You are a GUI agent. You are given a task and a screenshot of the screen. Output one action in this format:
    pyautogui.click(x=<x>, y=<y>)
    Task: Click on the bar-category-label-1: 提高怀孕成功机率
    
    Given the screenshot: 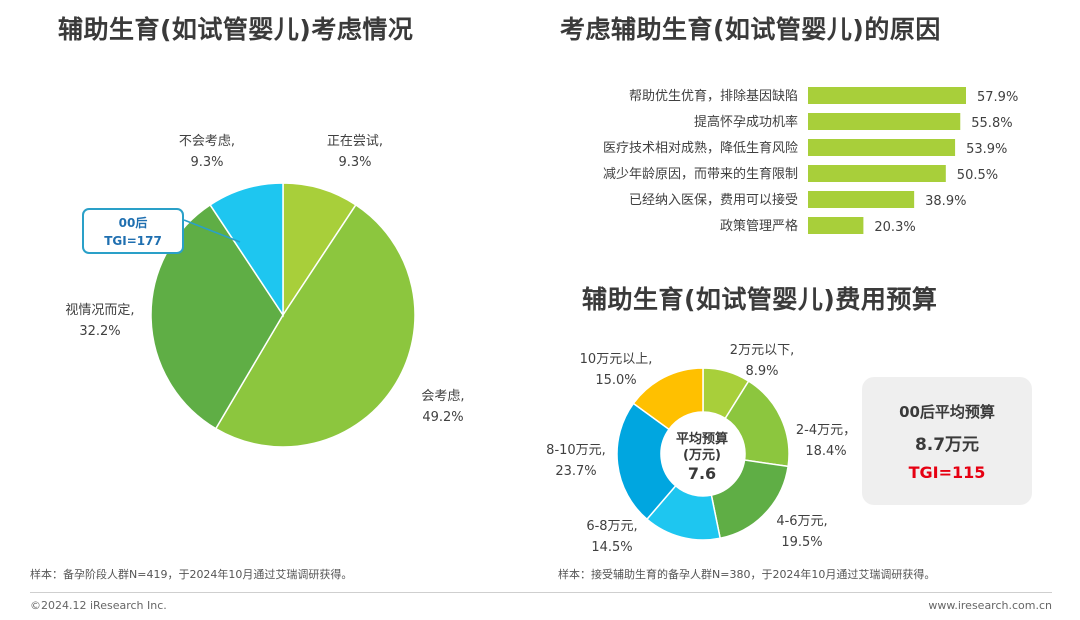 What is the action you would take?
    pyautogui.click(x=746, y=122)
    